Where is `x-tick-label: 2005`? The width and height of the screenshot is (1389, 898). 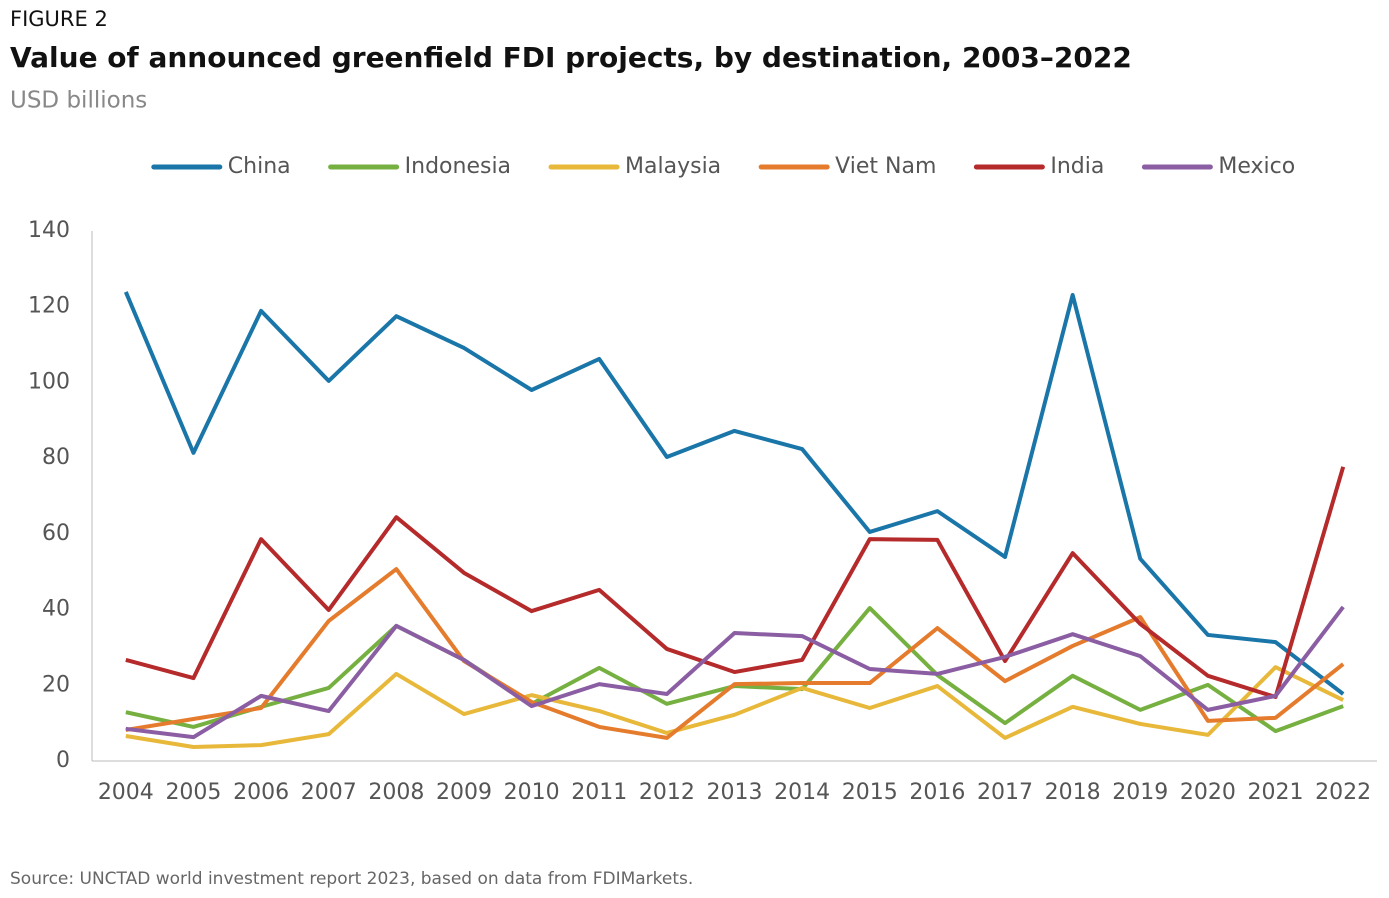 x-tick-label: 2005 is located at coordinates (193, 792).